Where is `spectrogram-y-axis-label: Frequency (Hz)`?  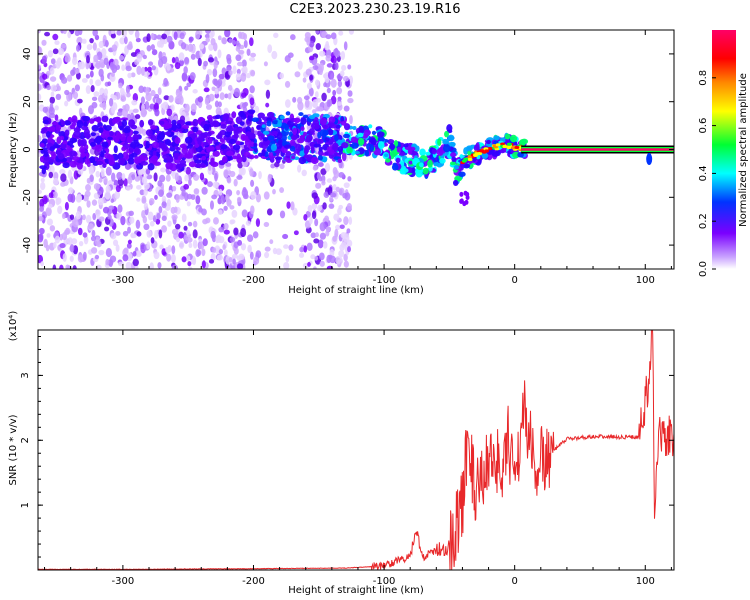 spectrogram-y-axis-label: Frequency (Hz) is located at coordinates (13, 150).